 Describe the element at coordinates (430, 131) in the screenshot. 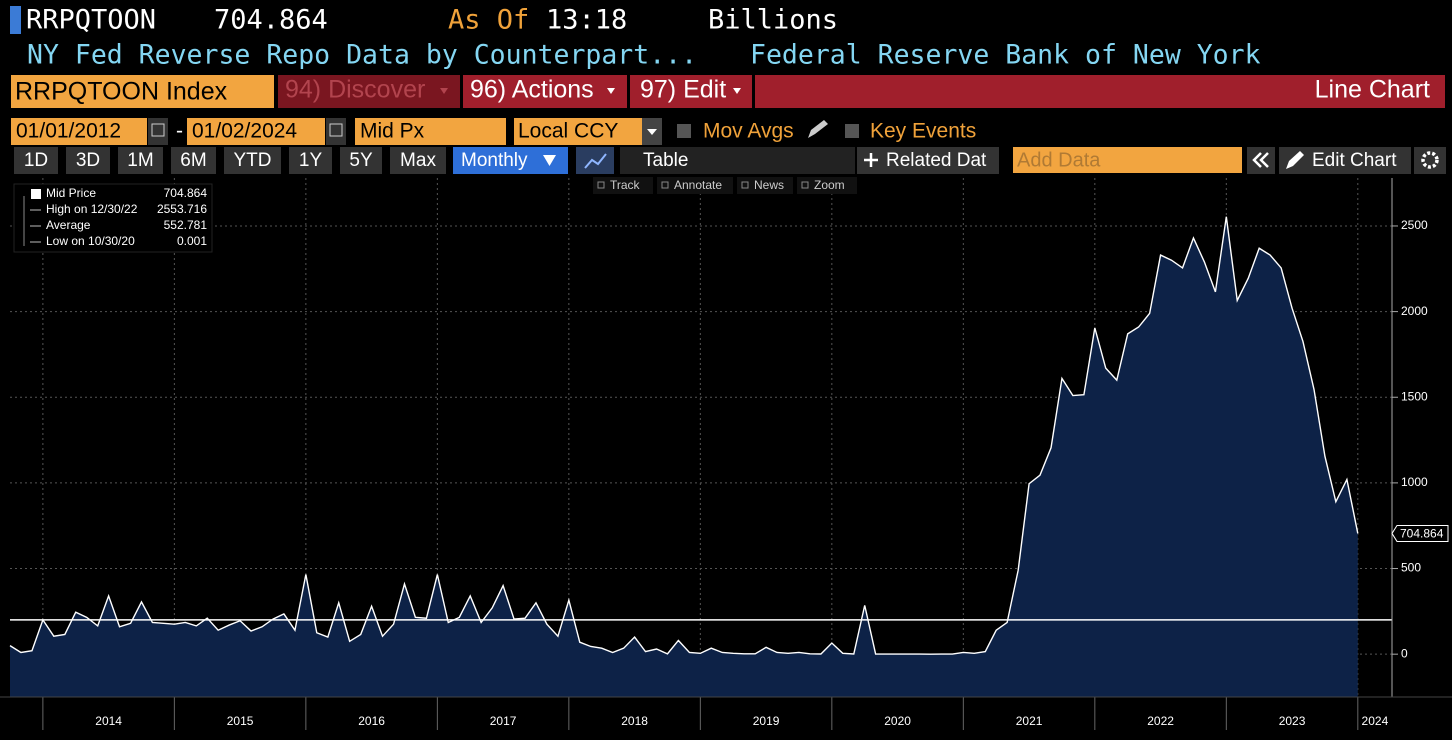

I see `field-input` at that location.